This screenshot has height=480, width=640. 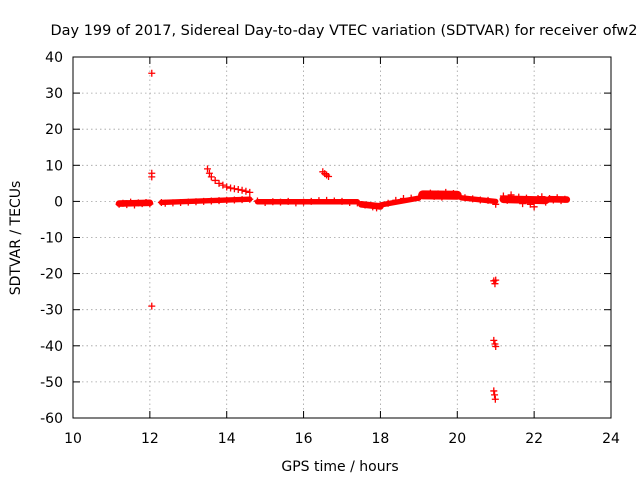 I want to click on y-tick-label: -20, so click(x=51, y=275).